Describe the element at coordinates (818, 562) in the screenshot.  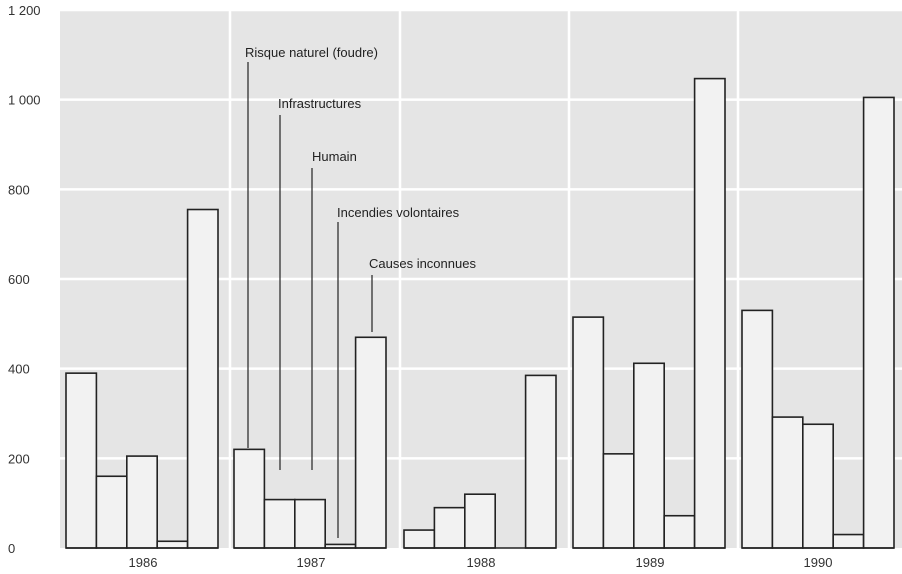
I see `x-tick-label: 1990` at that location.